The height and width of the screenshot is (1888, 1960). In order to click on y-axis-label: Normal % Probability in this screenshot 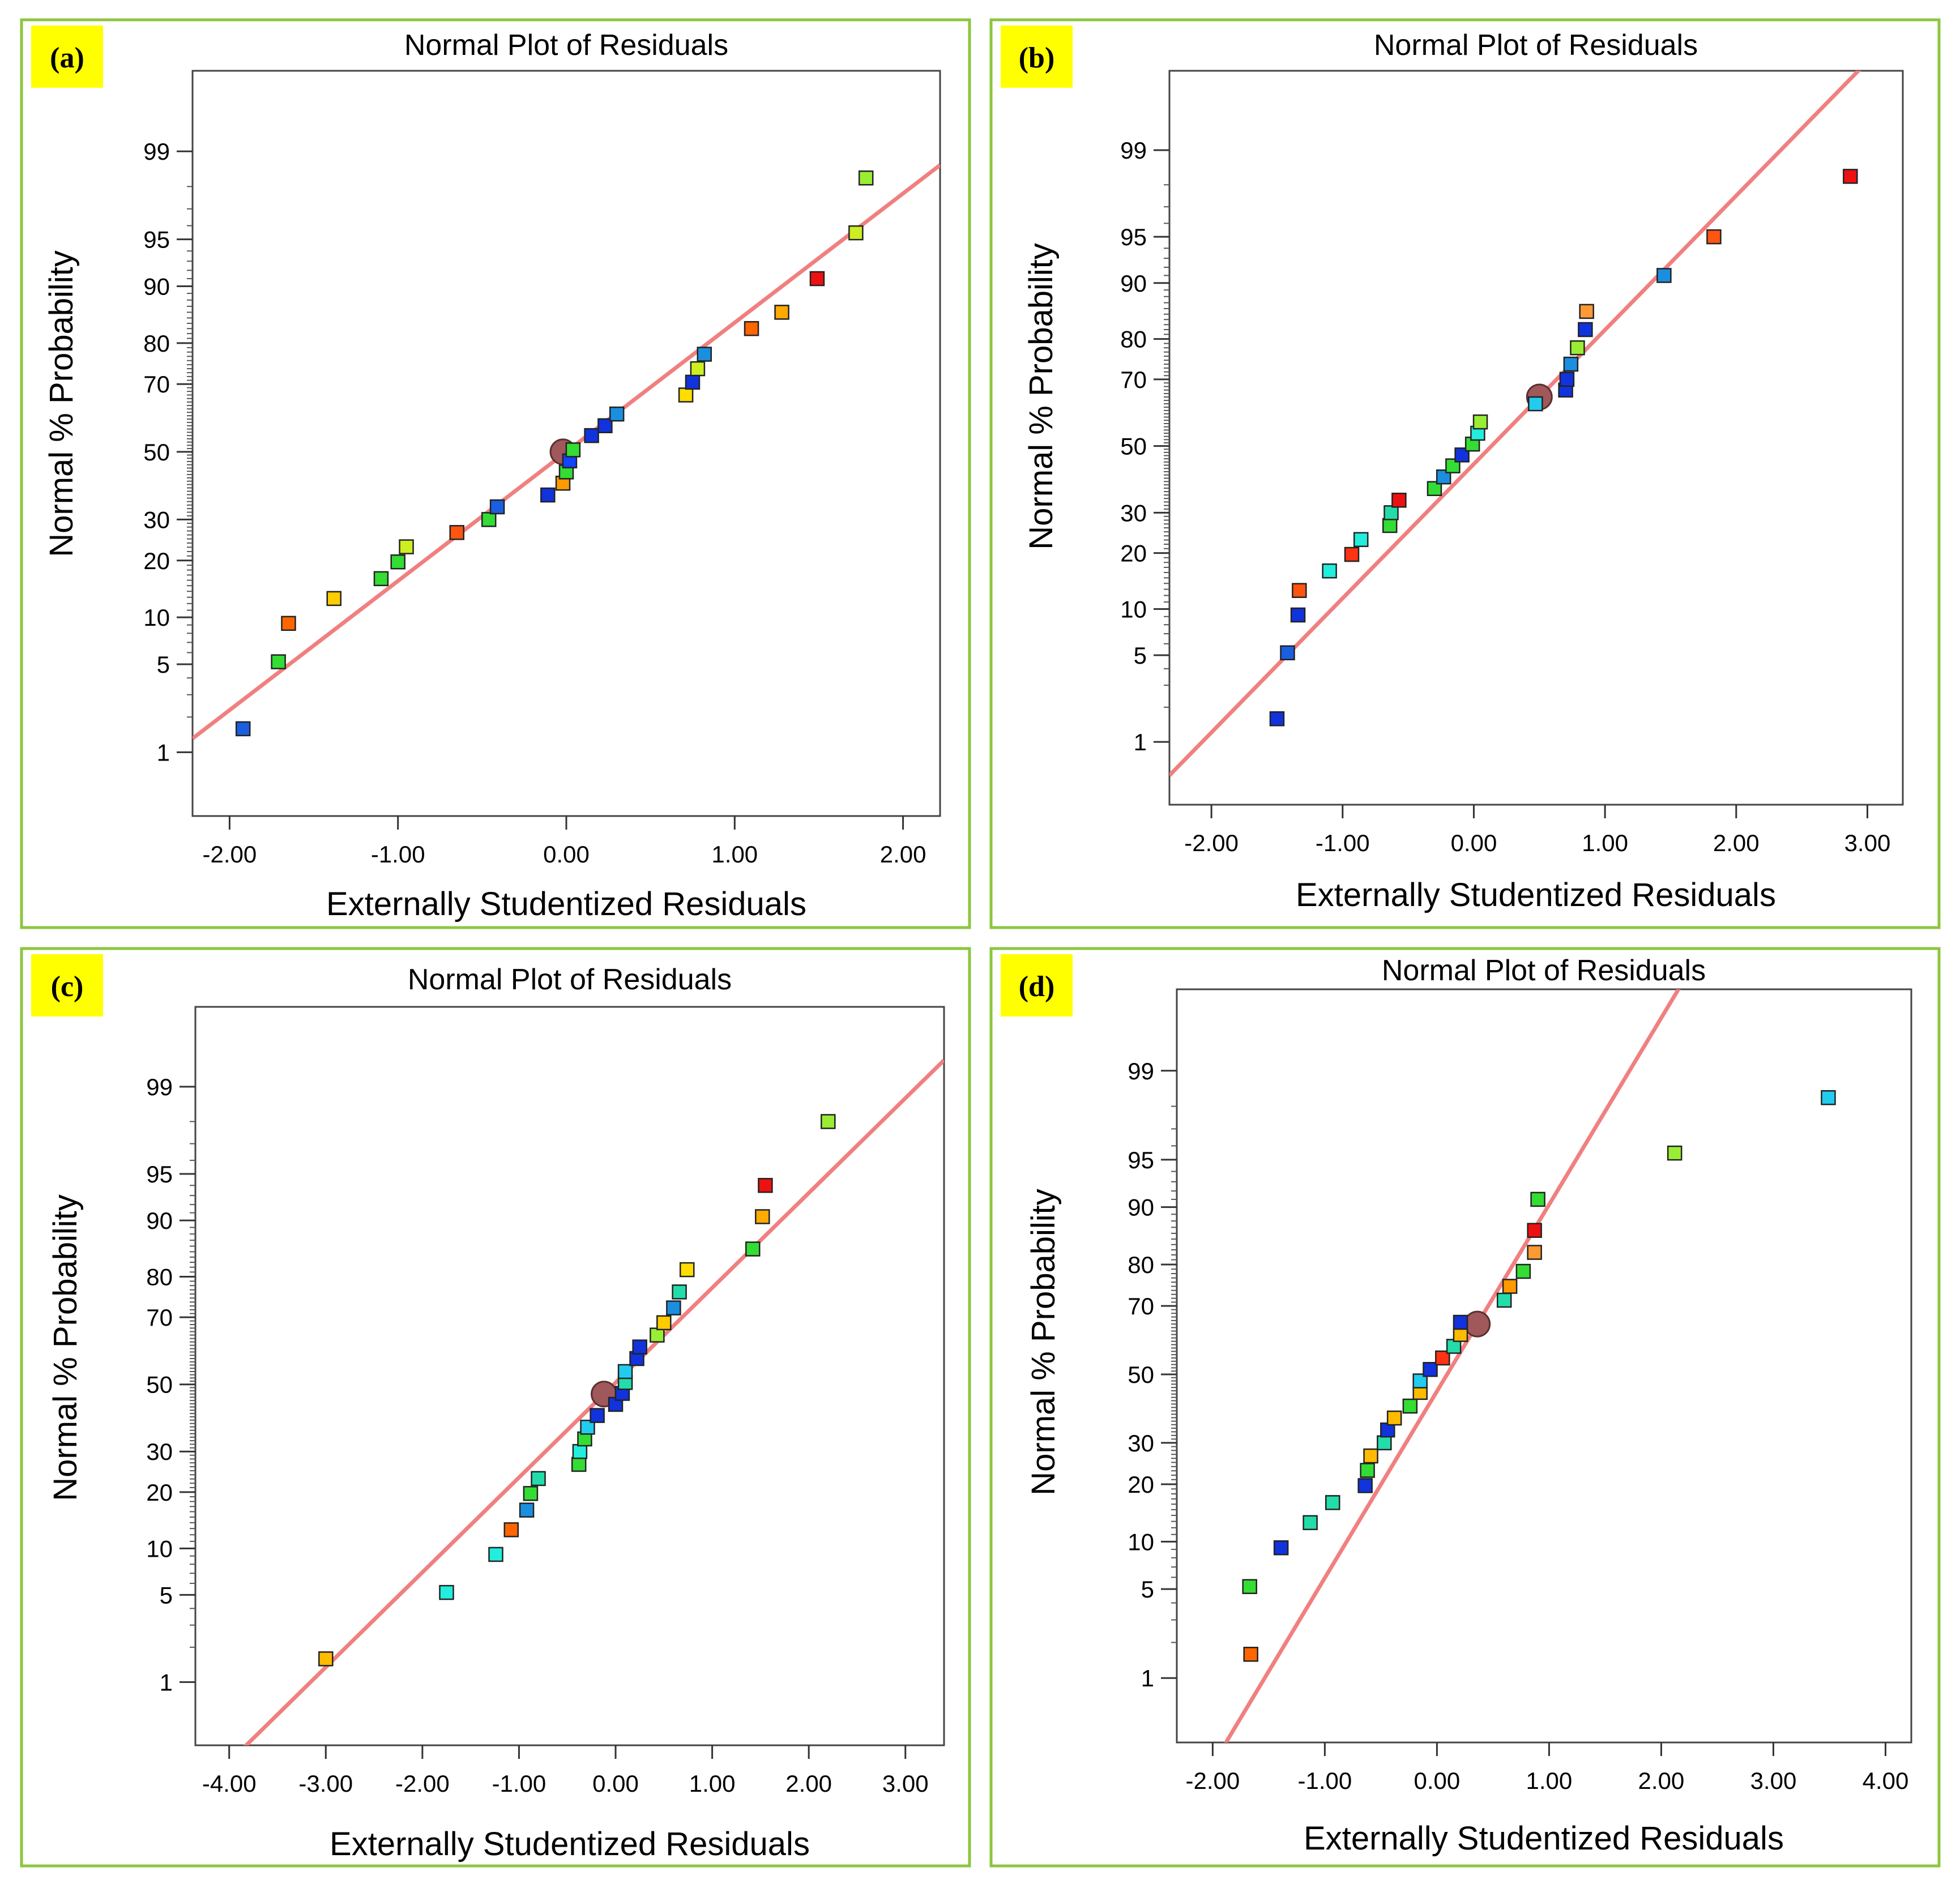, I will do `click(61, 403)`.